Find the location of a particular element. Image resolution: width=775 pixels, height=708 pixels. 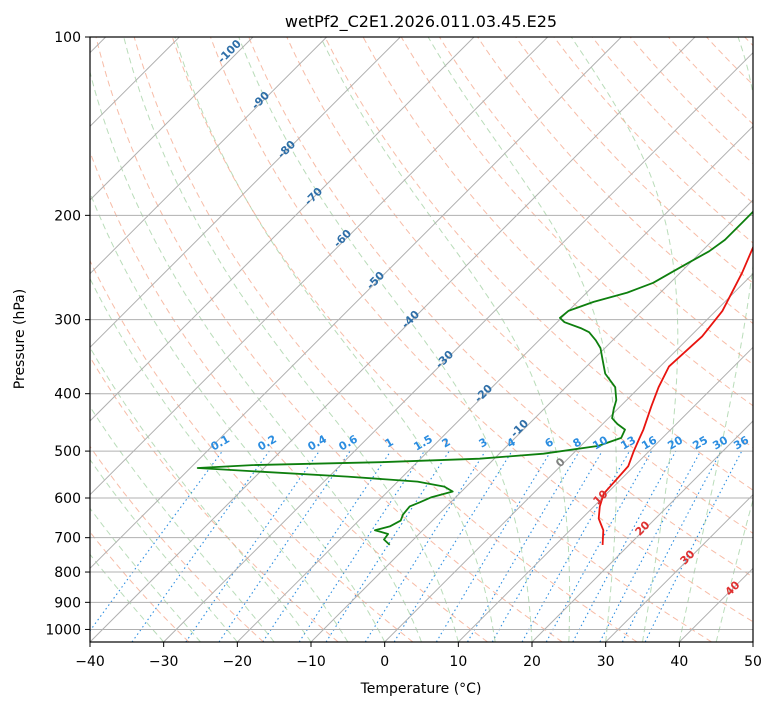

y-tick-label: 700 is located at coordinates (67, 539).